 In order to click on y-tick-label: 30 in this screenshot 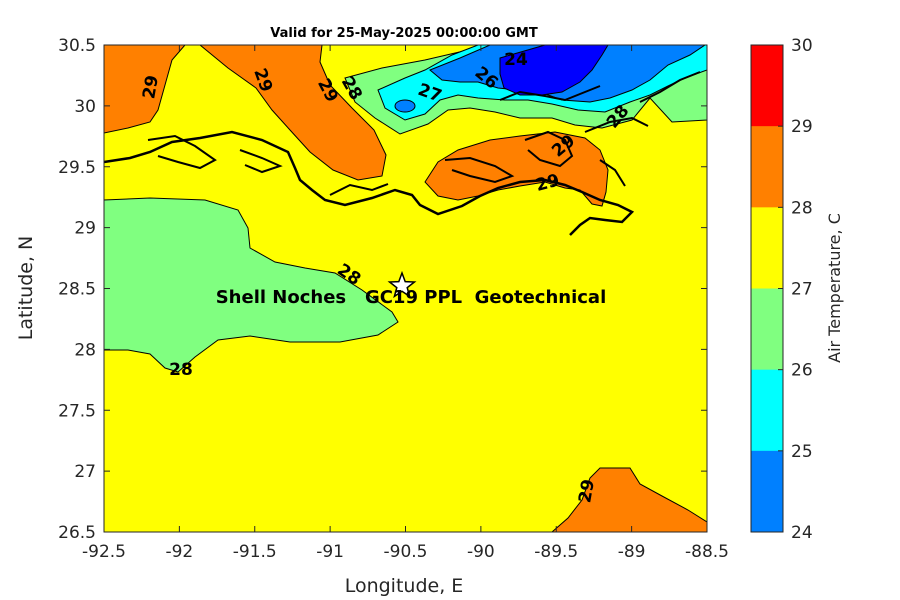, I will do `click(85, 107)`.